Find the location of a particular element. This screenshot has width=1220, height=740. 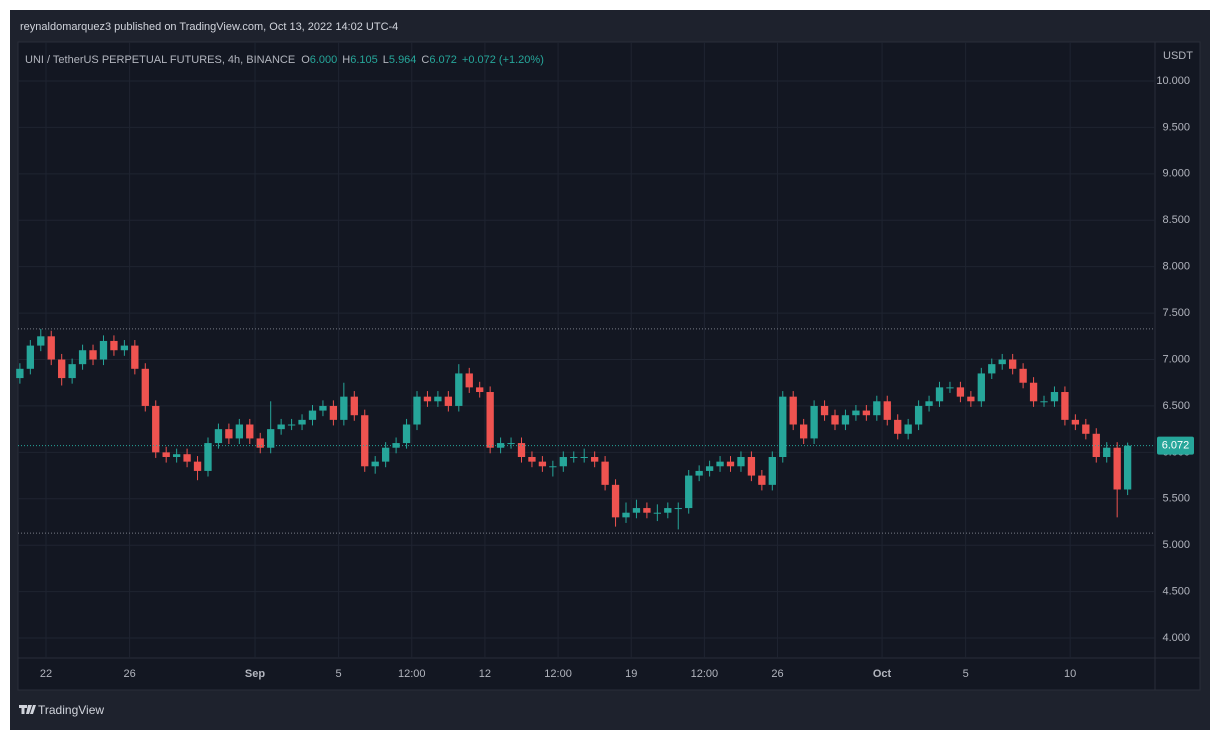

ohlc-key: H is located at coordinates (346, 60).